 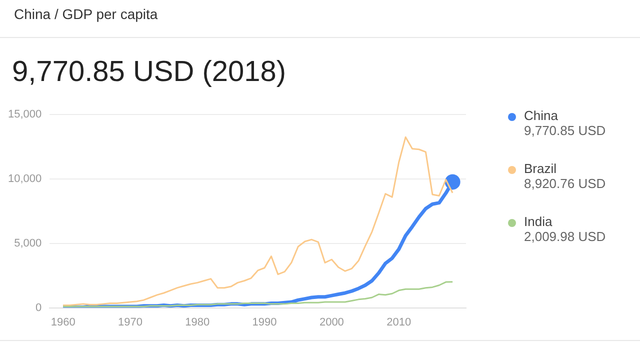 What do you see at coordinates (28, 243) in the screenshot?
I see `y-tick-label: 5,000` at bounding box center [28, 243].